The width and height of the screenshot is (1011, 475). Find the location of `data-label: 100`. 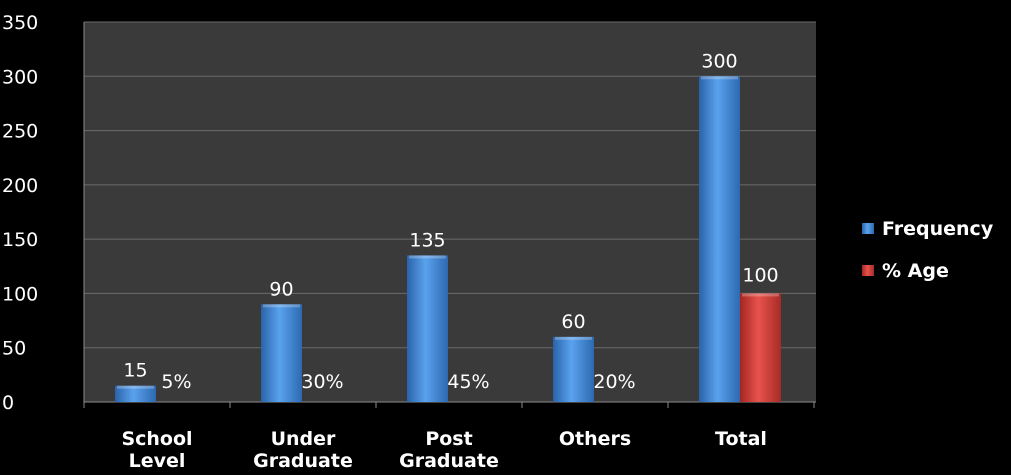

data-label: 100 is located at coordinates (760, 275).